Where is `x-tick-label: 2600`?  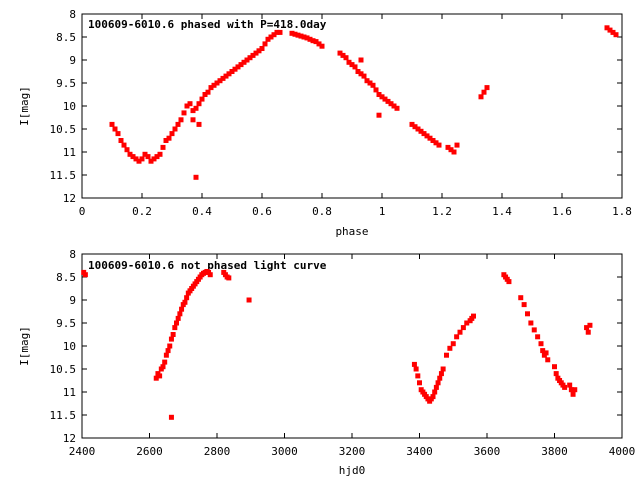
x-tick-label: 2600 is located at coordinates (149, 451).